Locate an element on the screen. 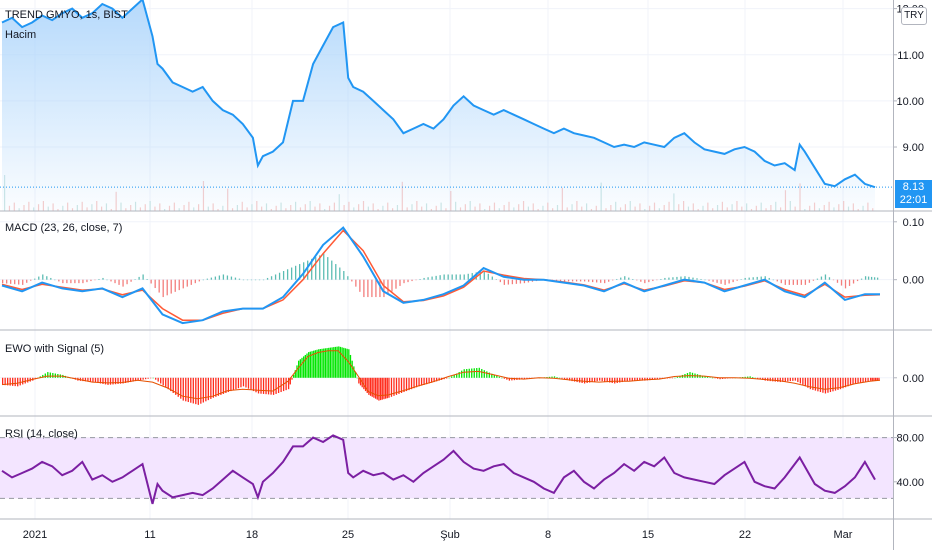 The image size is (932, 553). rsi-band is located at coordinates (446, 468).